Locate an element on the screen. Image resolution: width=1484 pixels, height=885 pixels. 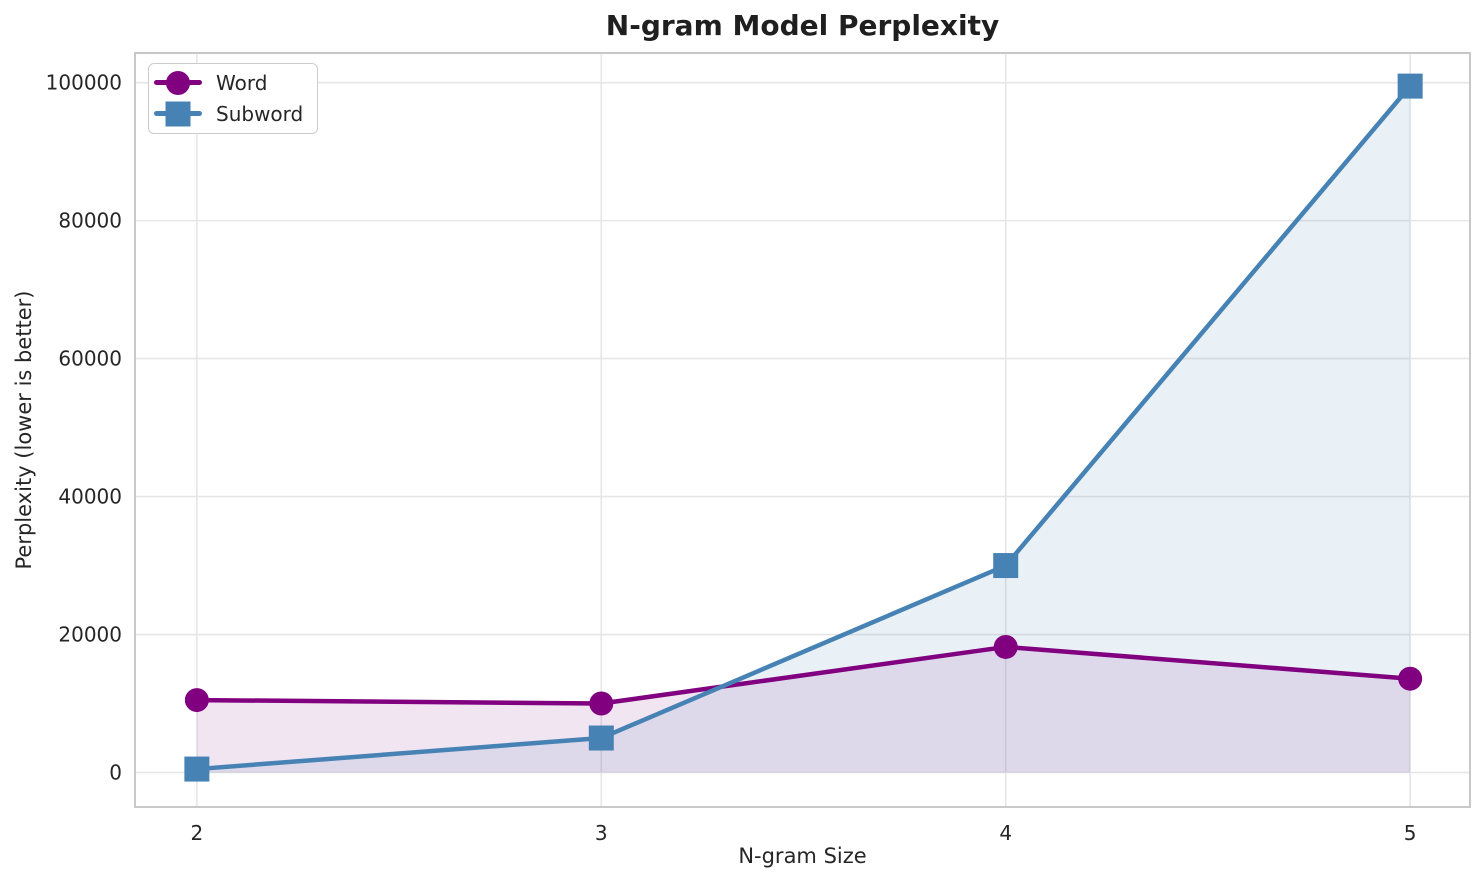
y-tick-label: 80000 is located at coordinates (90, 221).